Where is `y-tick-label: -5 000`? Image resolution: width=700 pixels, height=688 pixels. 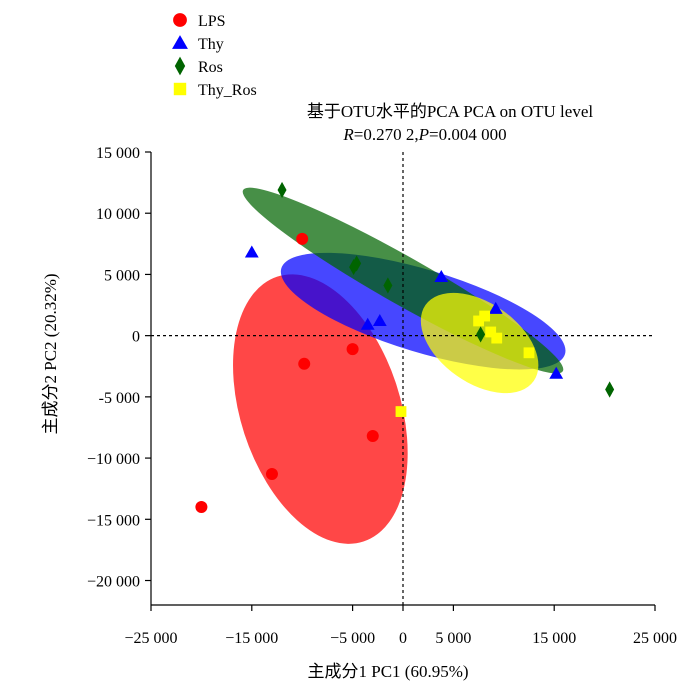 y-tick-label: -5 000 is located at coordinates (119, 398).